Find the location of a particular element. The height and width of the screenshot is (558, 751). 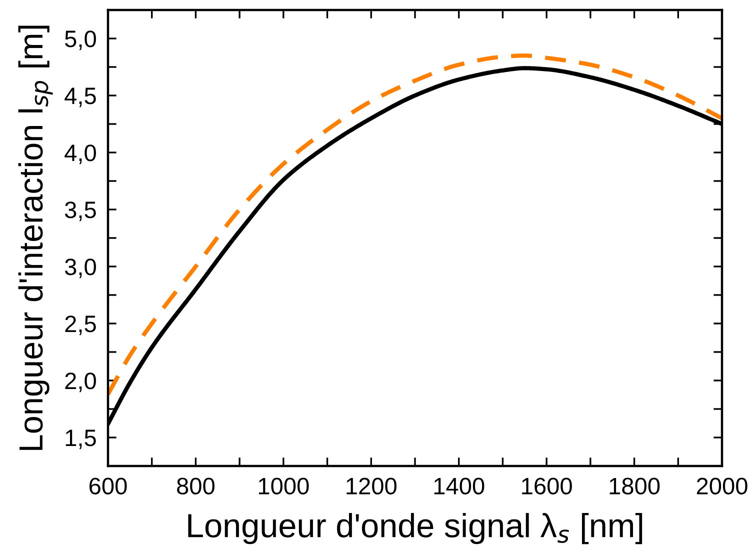

y-tick-label: 3,0 is located at coordinates (80, 268).